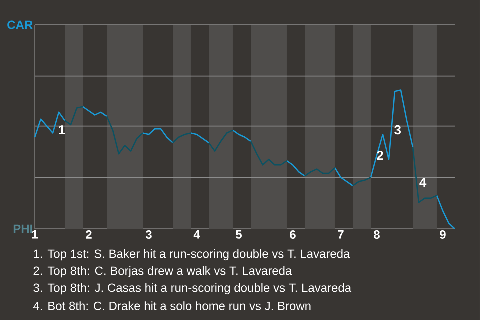 The width and height of the screenshot is (480, 320). Describe the element at coordinates (149, 235) in the screenshot. I see `x-tick-label: 3` at that location.